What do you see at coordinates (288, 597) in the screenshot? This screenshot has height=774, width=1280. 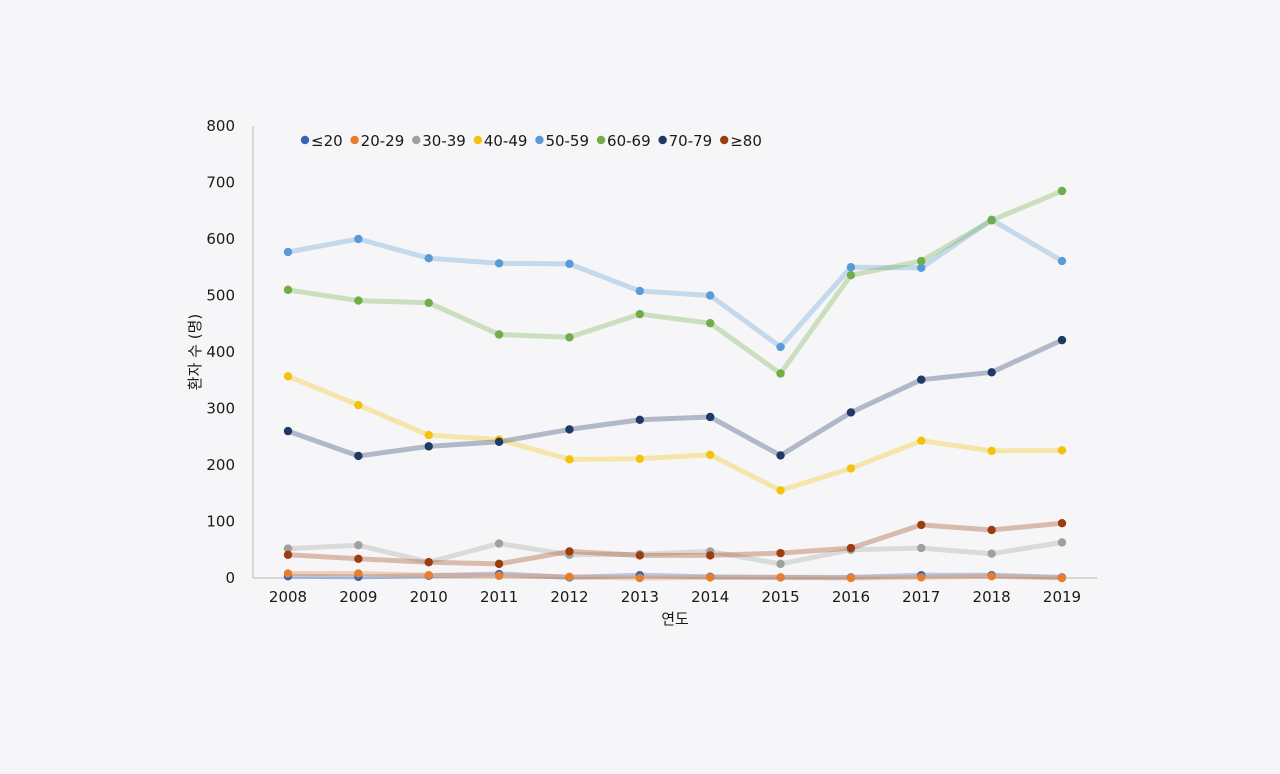 I see `x-tick-label: 2008` at bounding box center [288, 597].